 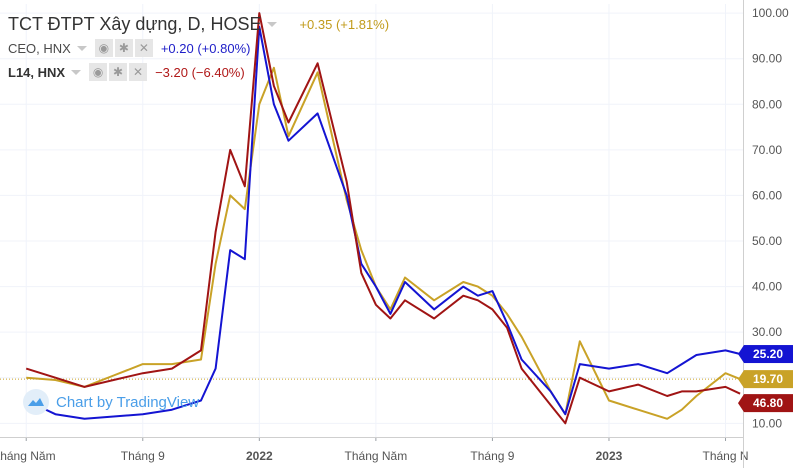 I want to click on y-tick-label: 90.00, so click(x=767, y=59).